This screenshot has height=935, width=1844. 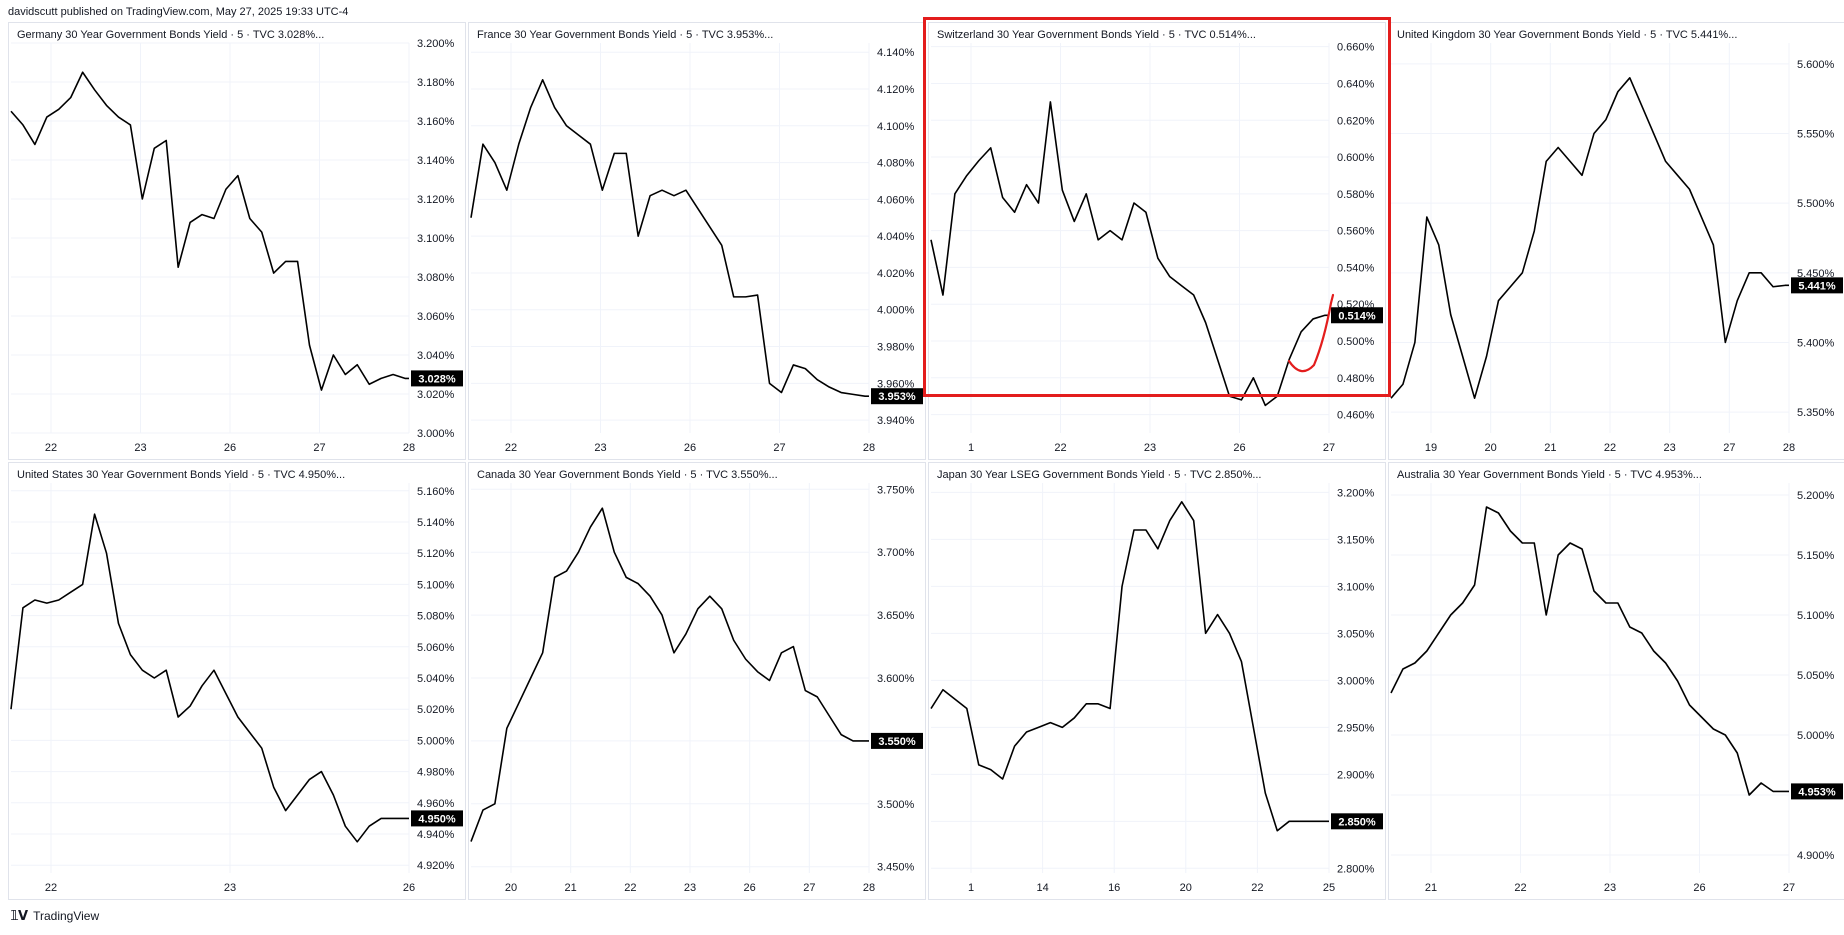 I want to click on y-tick-label: 3.050%, so click(x=1356, y=634).